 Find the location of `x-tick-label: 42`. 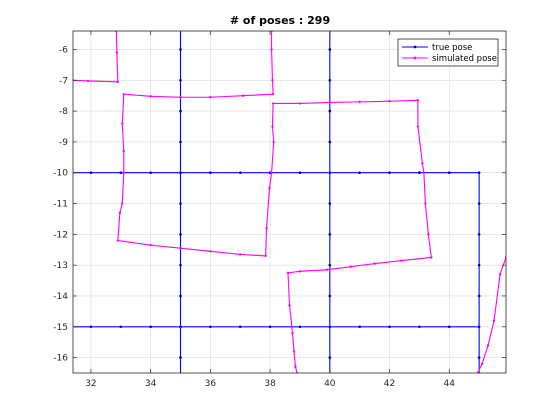

x-tick-label: 42 is located at coordinates (389, 384).